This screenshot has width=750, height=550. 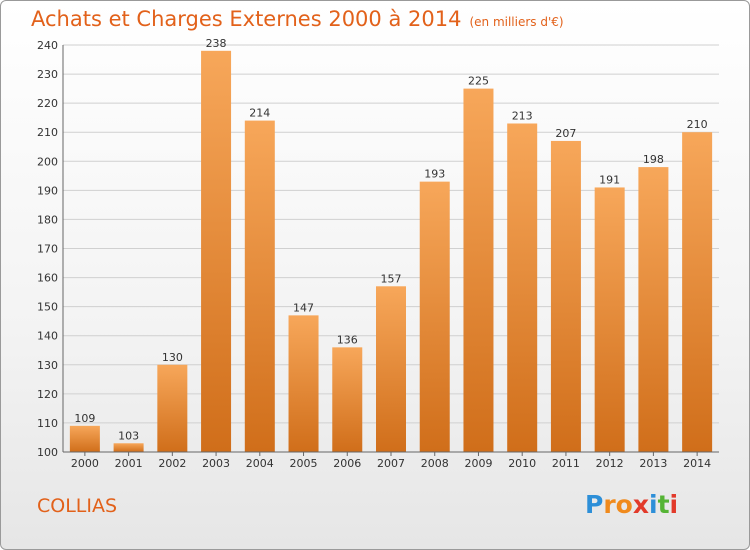 I want to click on y-tick-label: 200, so click(x=47, y=161).